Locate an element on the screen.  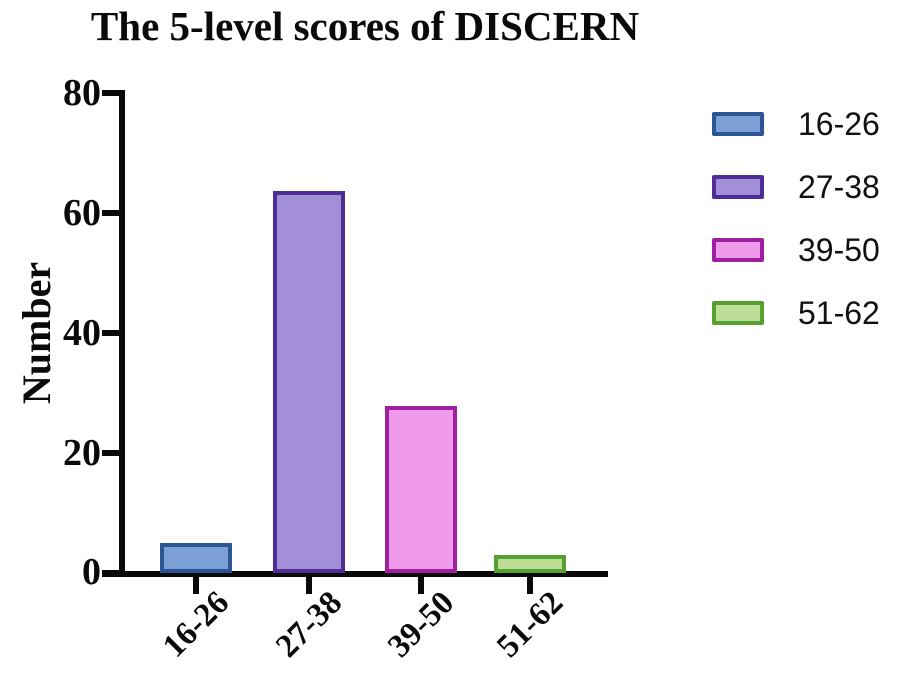
x-tick-label: 16-26 is located at coordinates (196, 624).